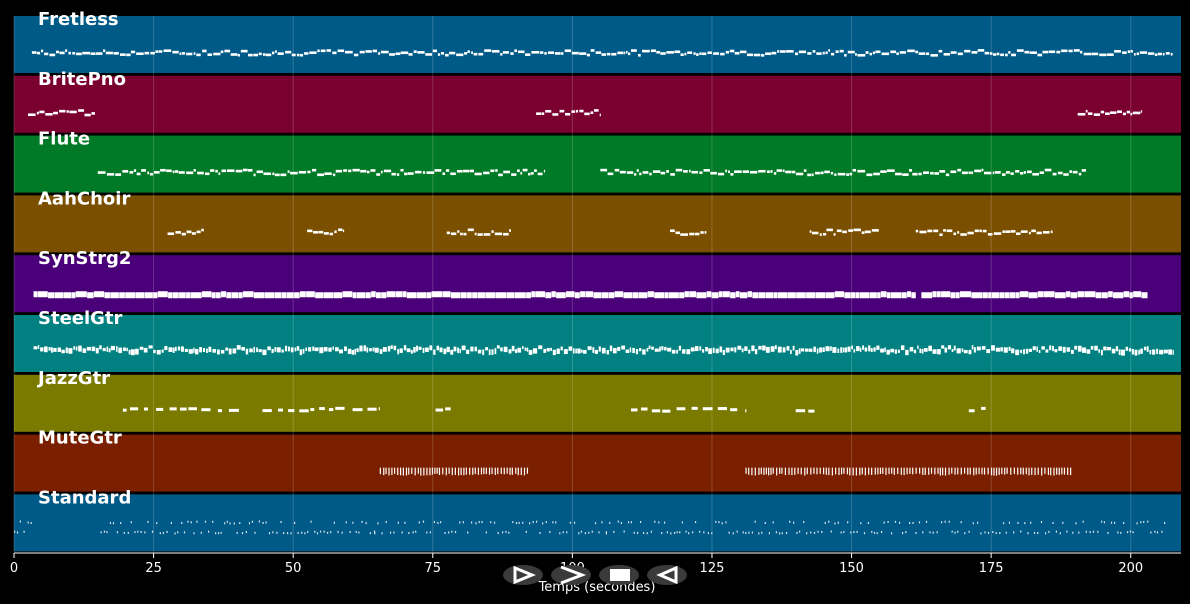 This screenshot has width=1190, height=604. Describe the element at coordinates (153, 568) in the screenshot. I see `x-tick-label: 25` at that location.